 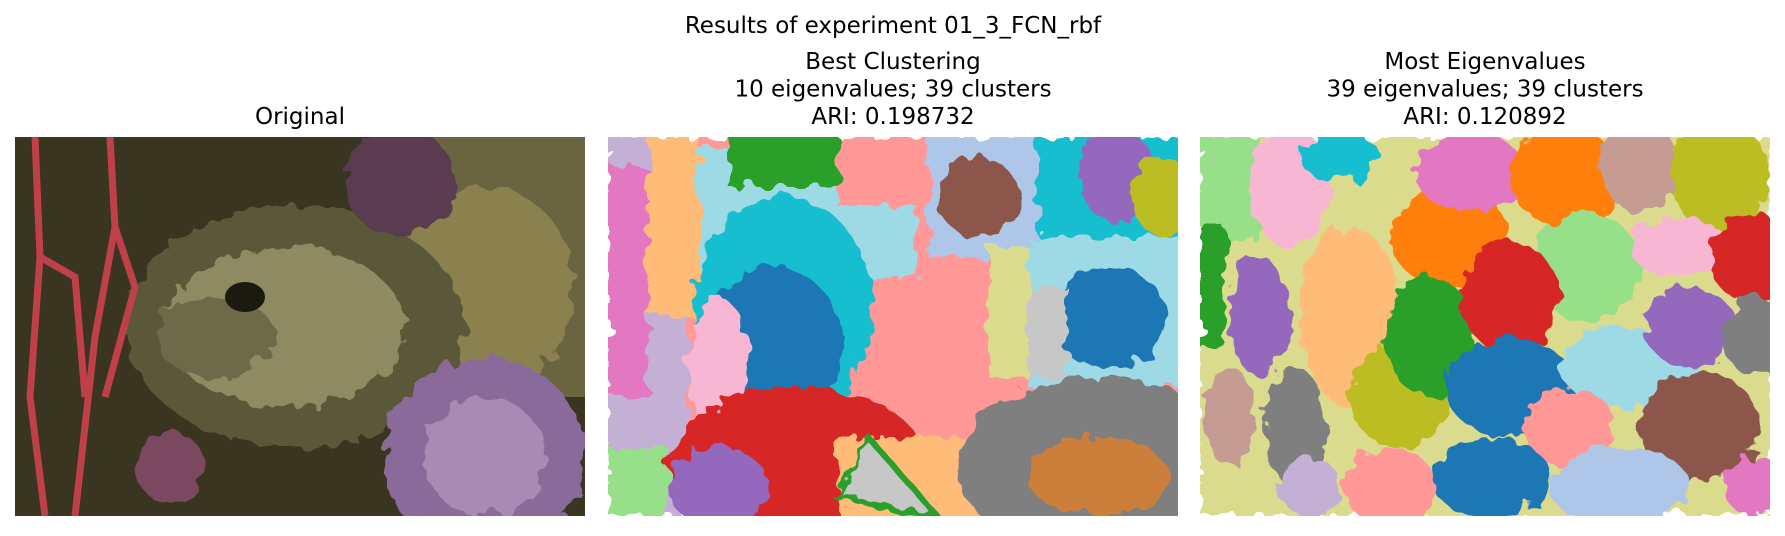 I want to click on panel-title: 39 eigenvalues; 39 clusters, so click(x=1484, y=90).